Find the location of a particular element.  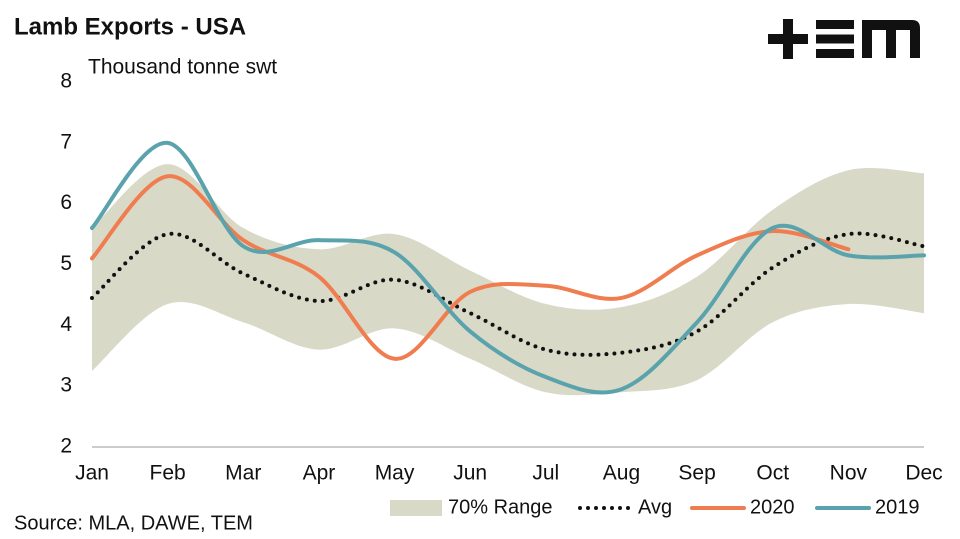

x-tick-label: Nov is located at coordinates (849, 473).